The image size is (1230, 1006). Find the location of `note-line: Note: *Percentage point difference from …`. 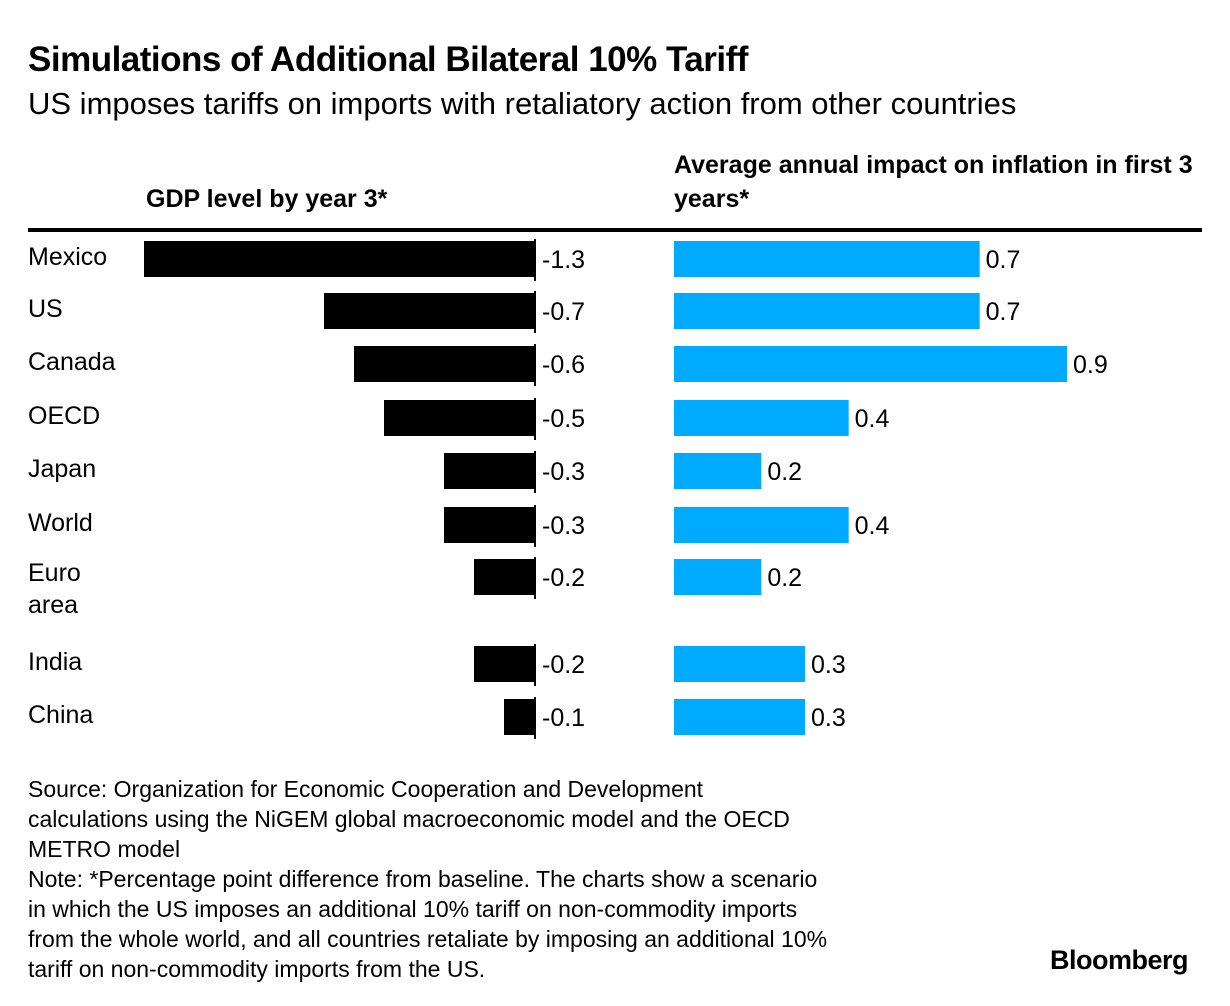

note-line: Note: *Percentage point difference from … is located at coordinates (423, 879).